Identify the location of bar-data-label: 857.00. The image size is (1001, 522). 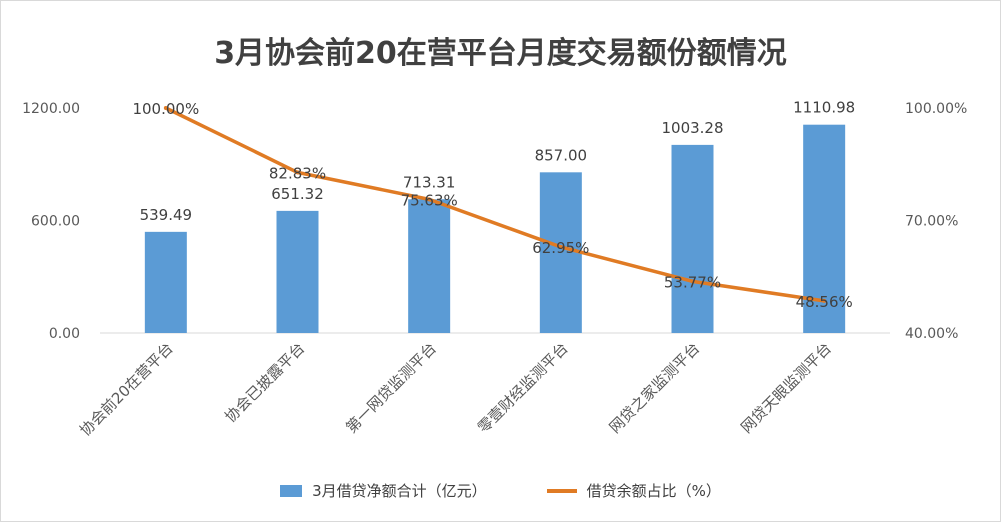
(561, 155).